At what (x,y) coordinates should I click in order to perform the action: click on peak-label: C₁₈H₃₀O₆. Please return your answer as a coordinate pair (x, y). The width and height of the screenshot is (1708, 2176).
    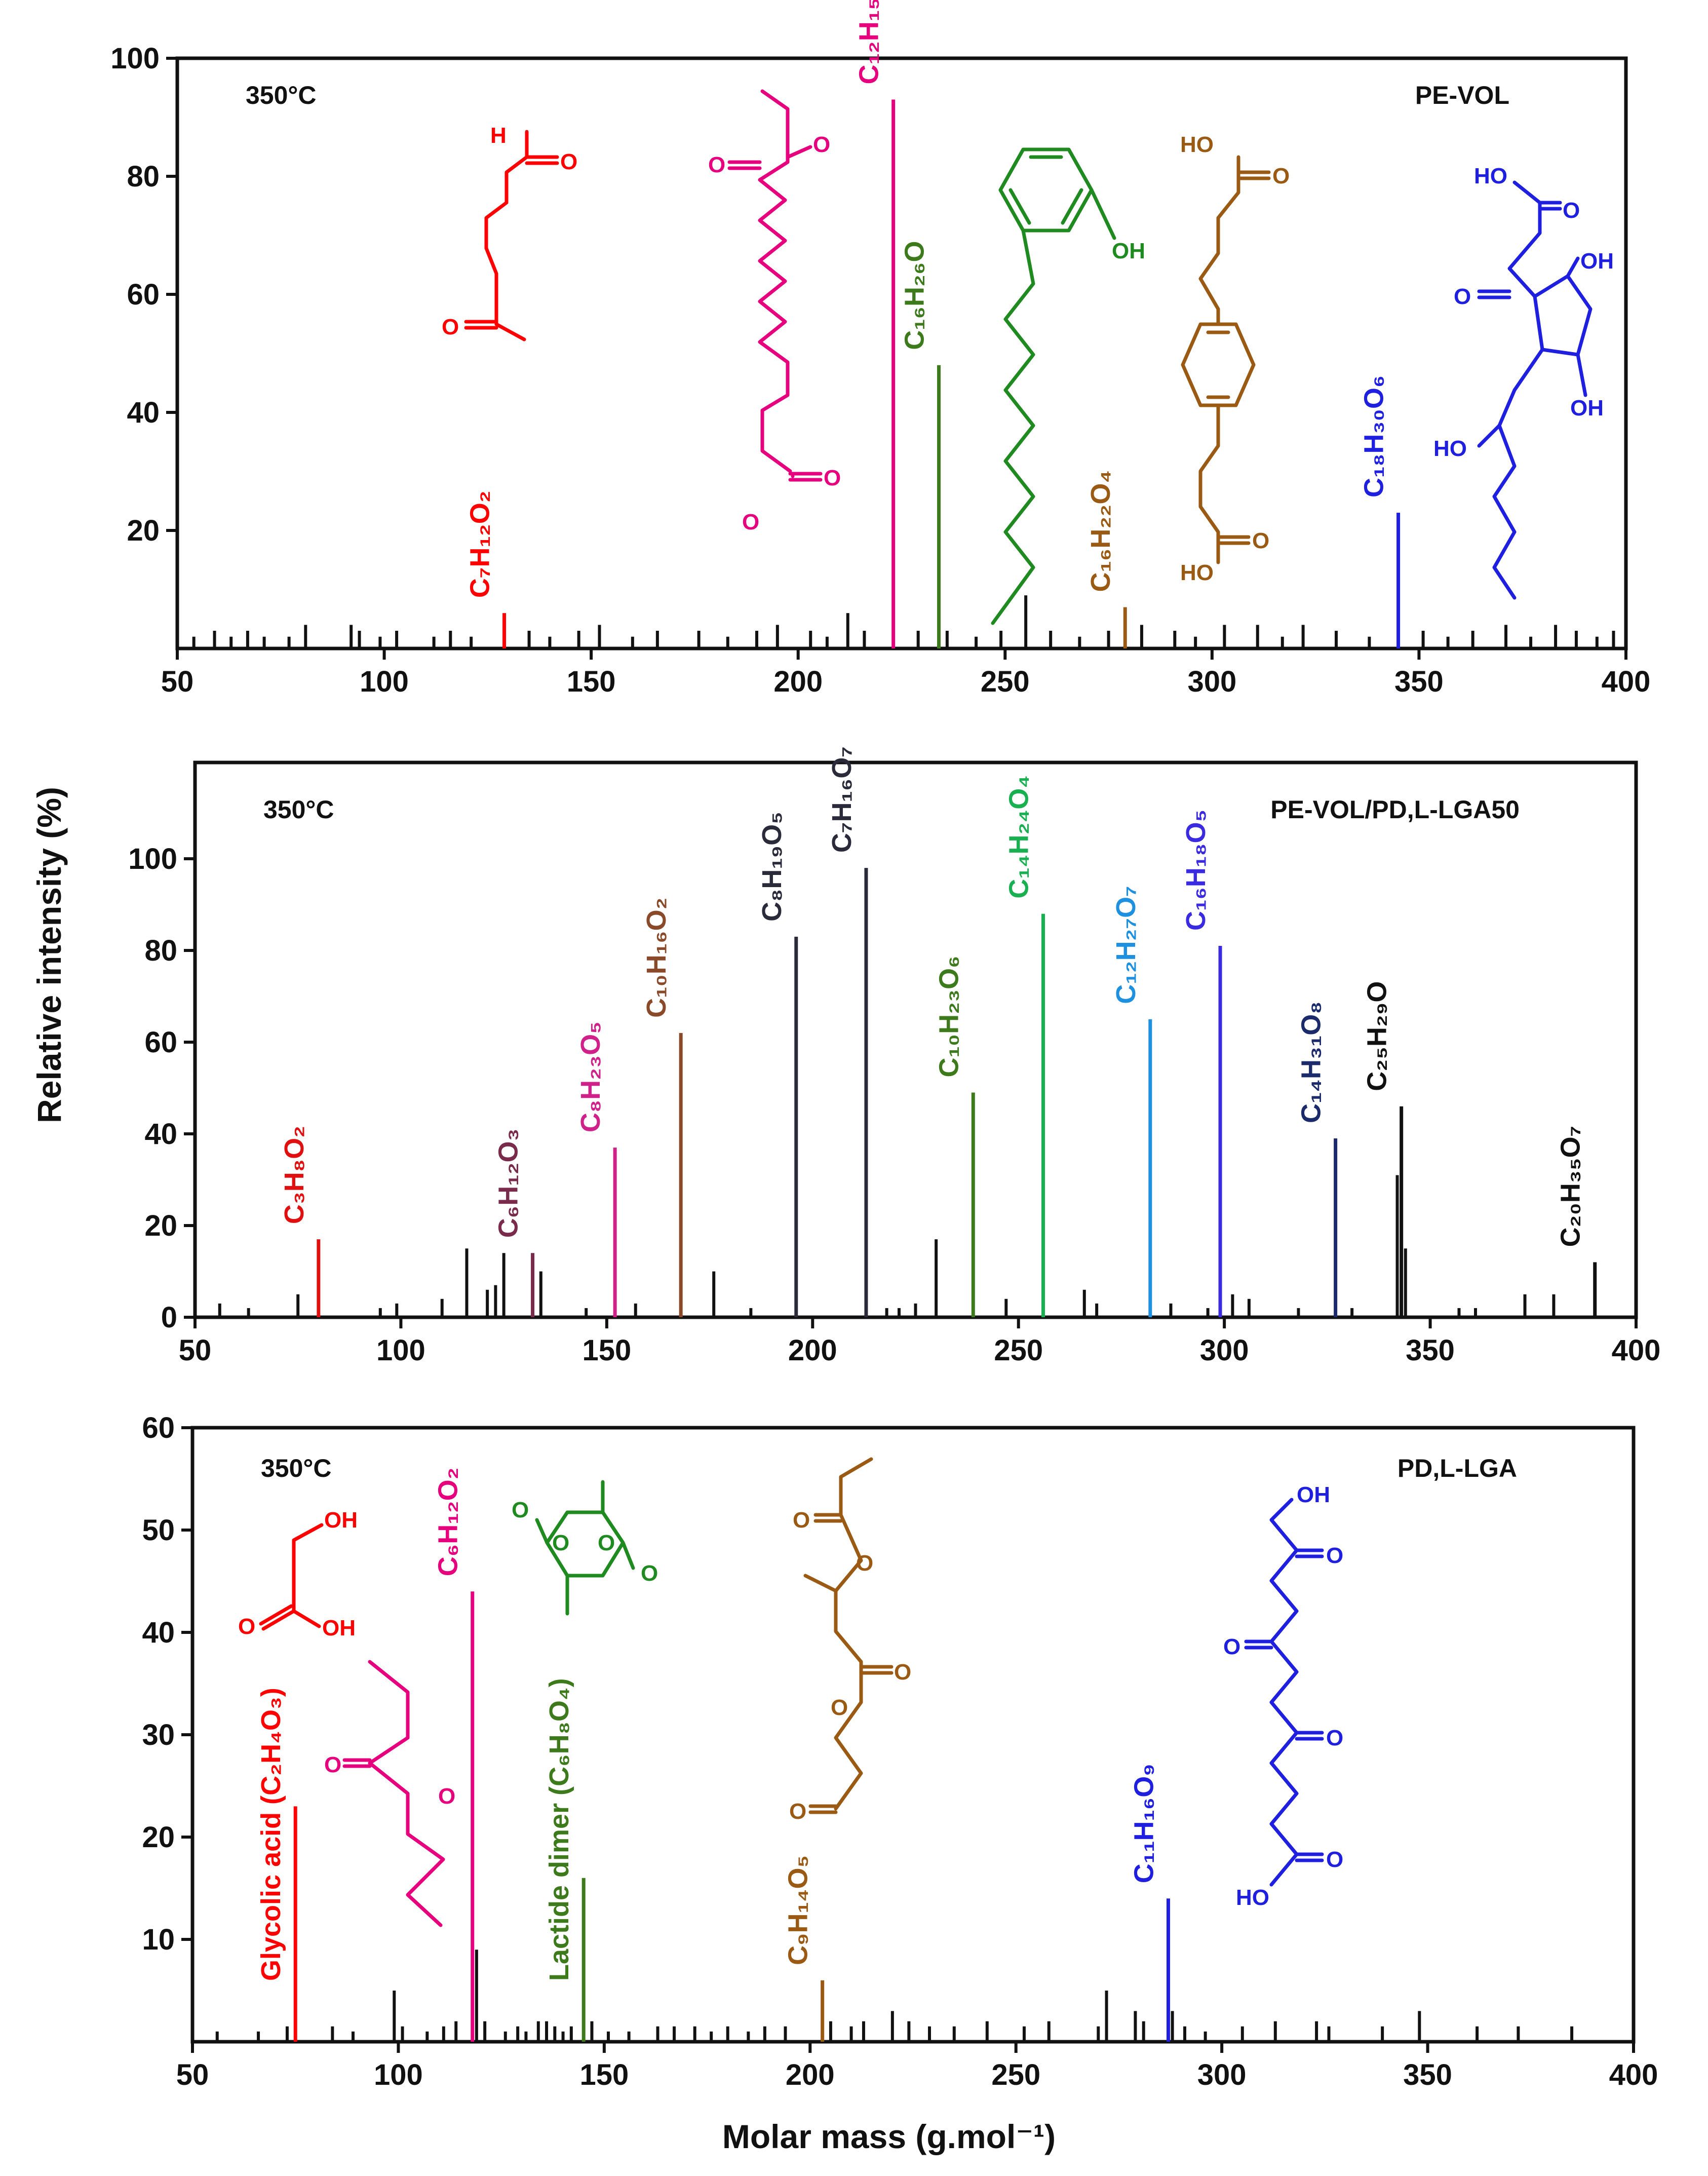
    Looking at the image, I should click on (1374, 436).